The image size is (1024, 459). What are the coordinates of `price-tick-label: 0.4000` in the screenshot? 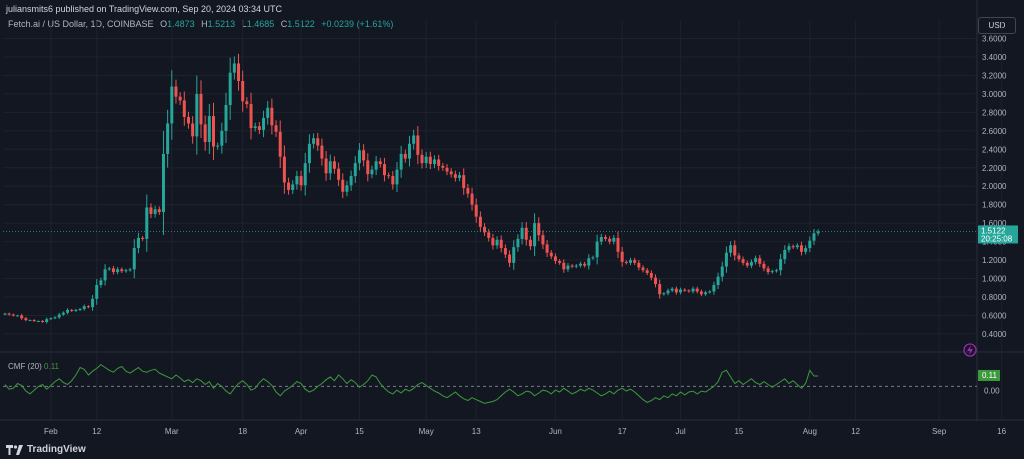 It's located at (994, 334).